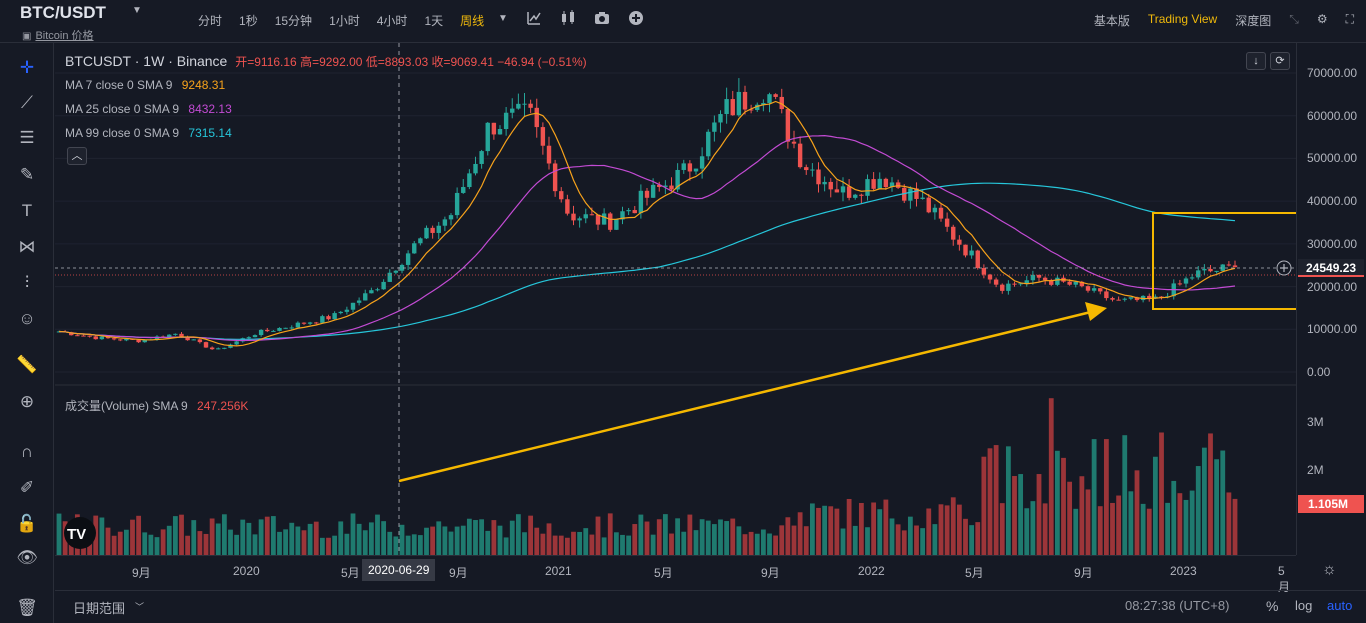  Describe the element at coordinates (148, 133) in the screenshot. I see `ma99-legend: MA 99 close 0 SMA 9 7315.14` at that location.